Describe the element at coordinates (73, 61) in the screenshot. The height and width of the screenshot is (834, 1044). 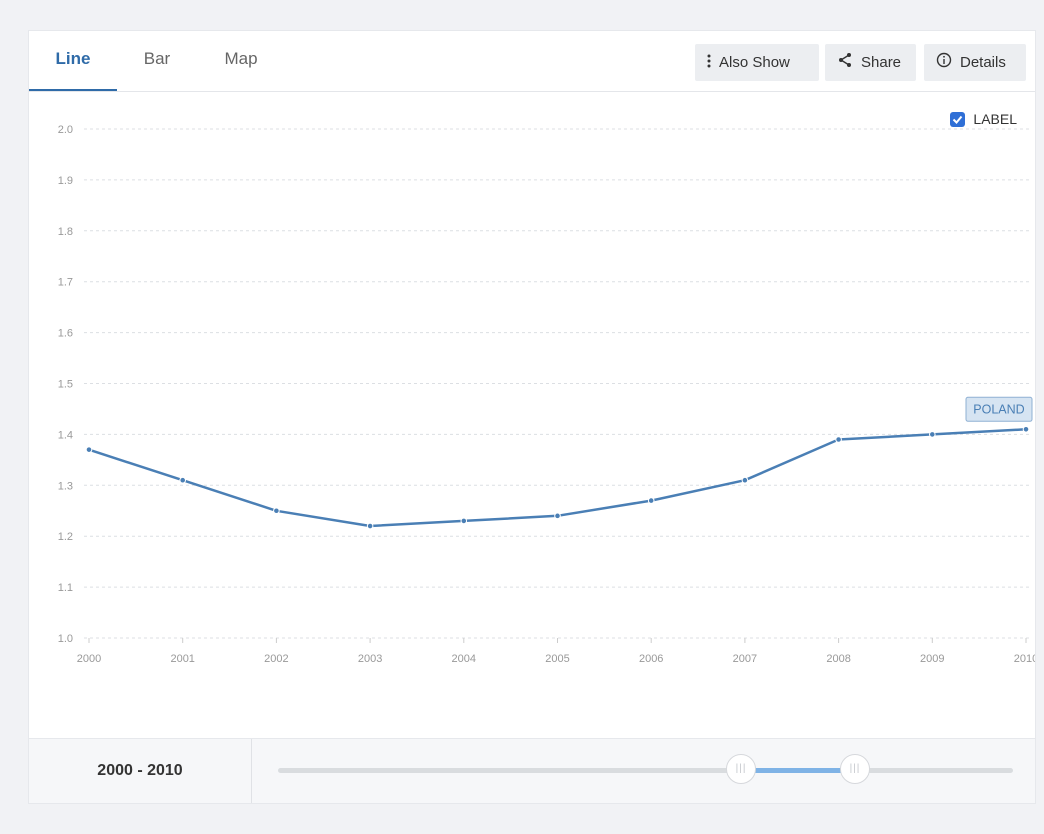
I see `tab-line: Line` at that location.